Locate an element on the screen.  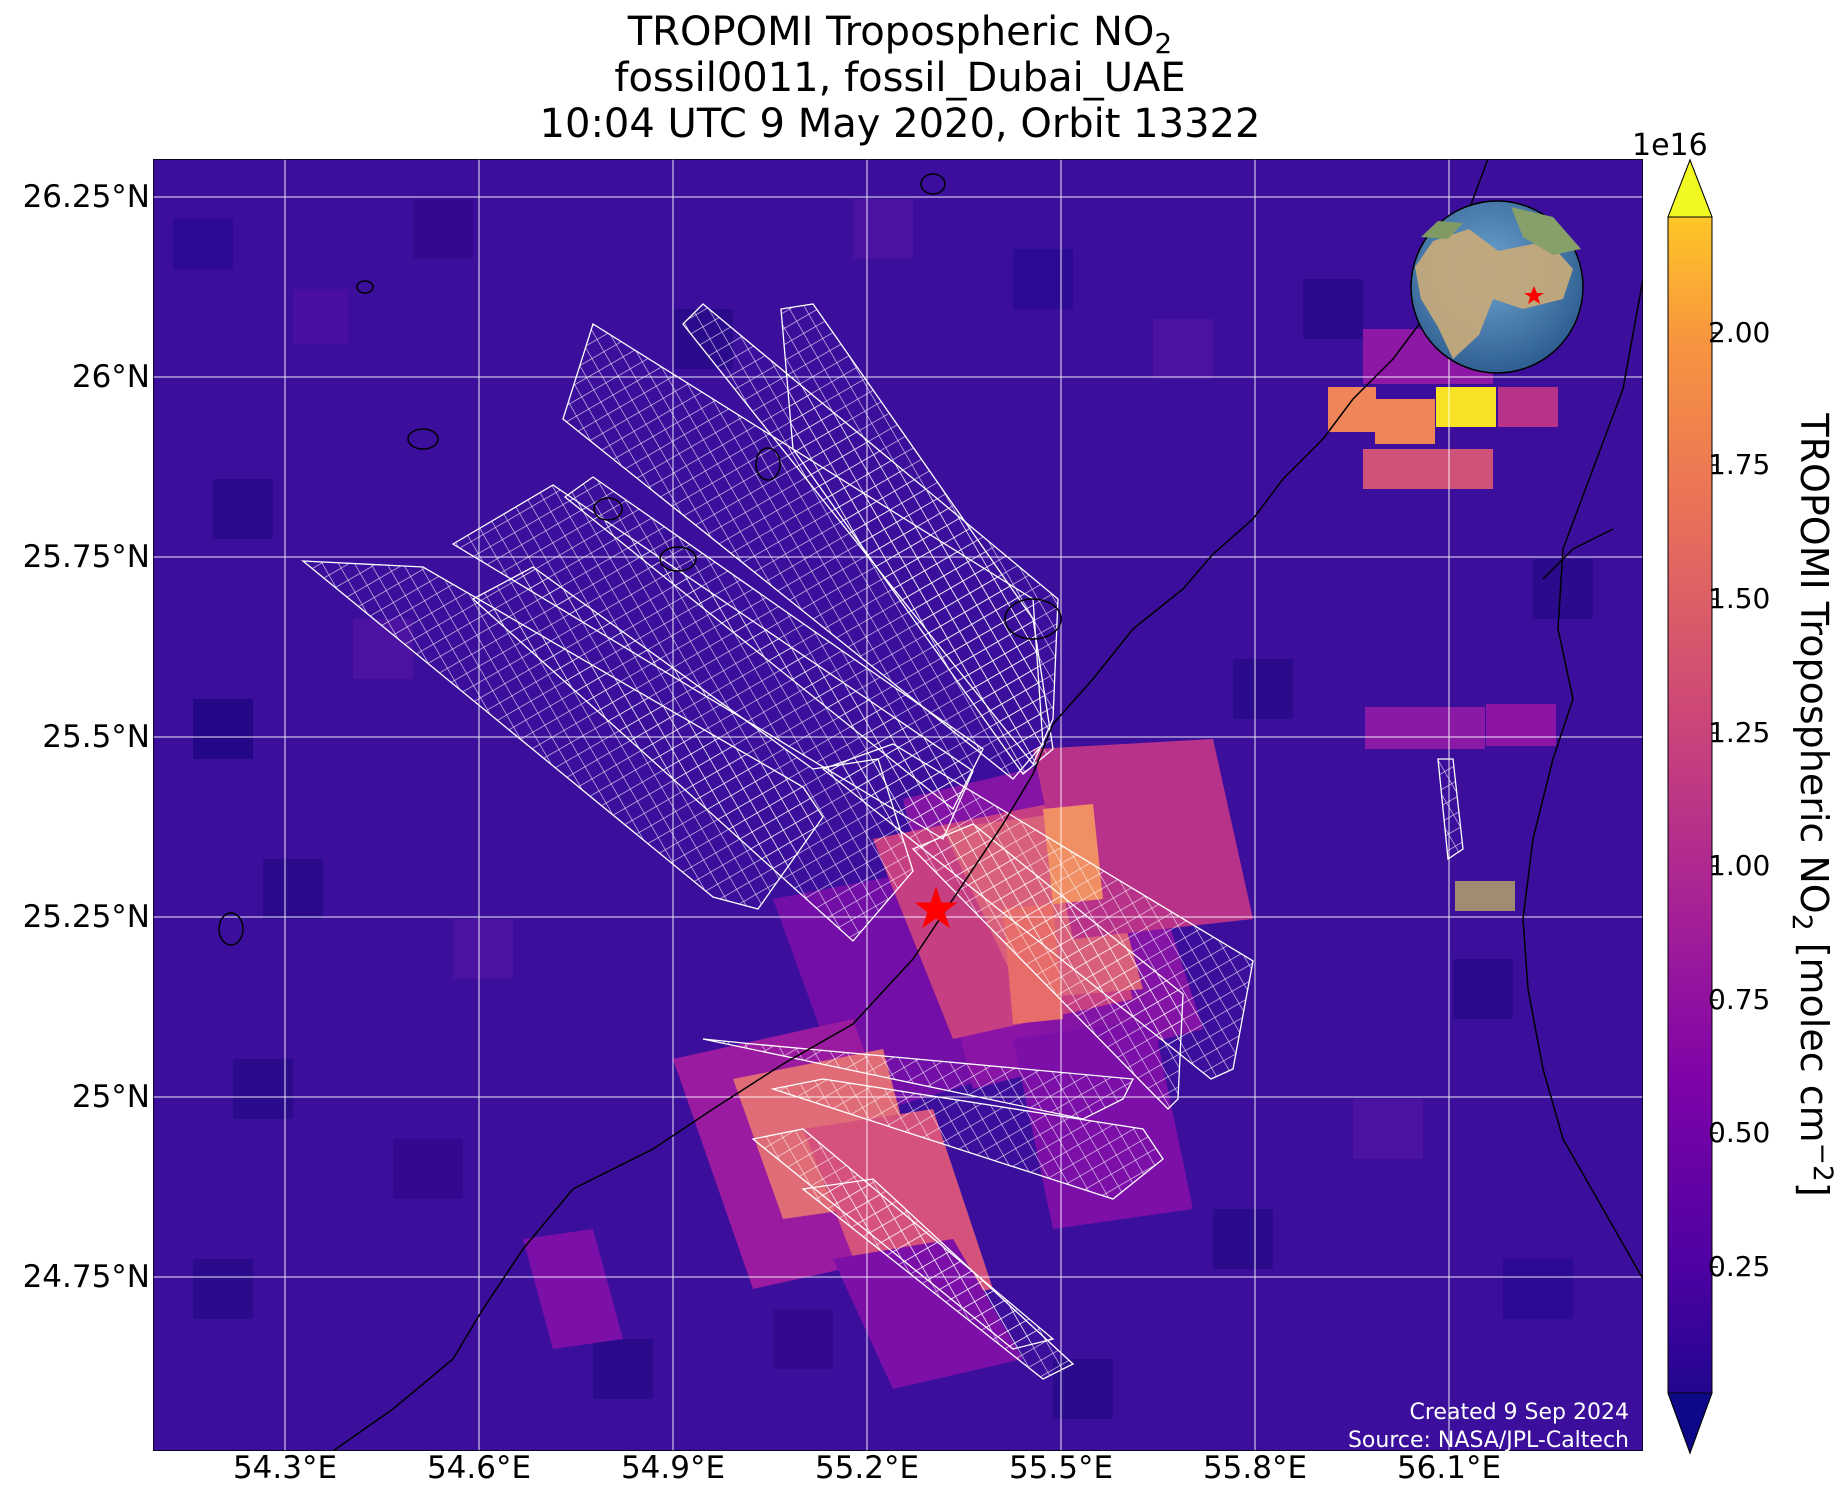
colorbar-top-extension is located at coordinates (1690, 188).